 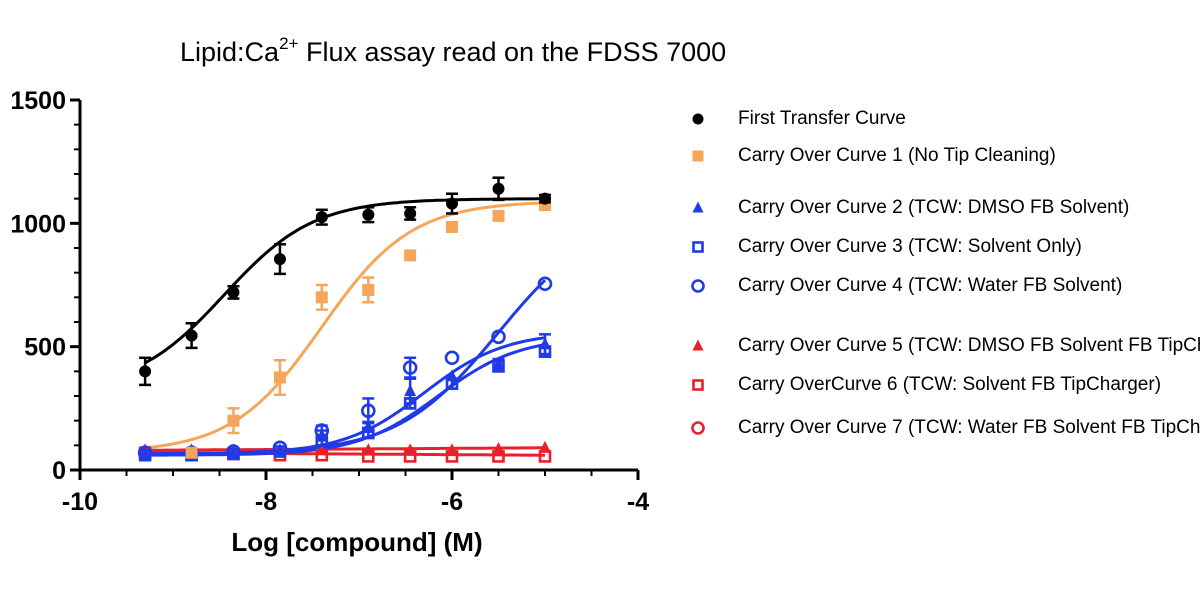 What do you see at coordinates (266, 502) in the screenshot?
I see `x-tick-label: -8` at bounding box center [266, 502].